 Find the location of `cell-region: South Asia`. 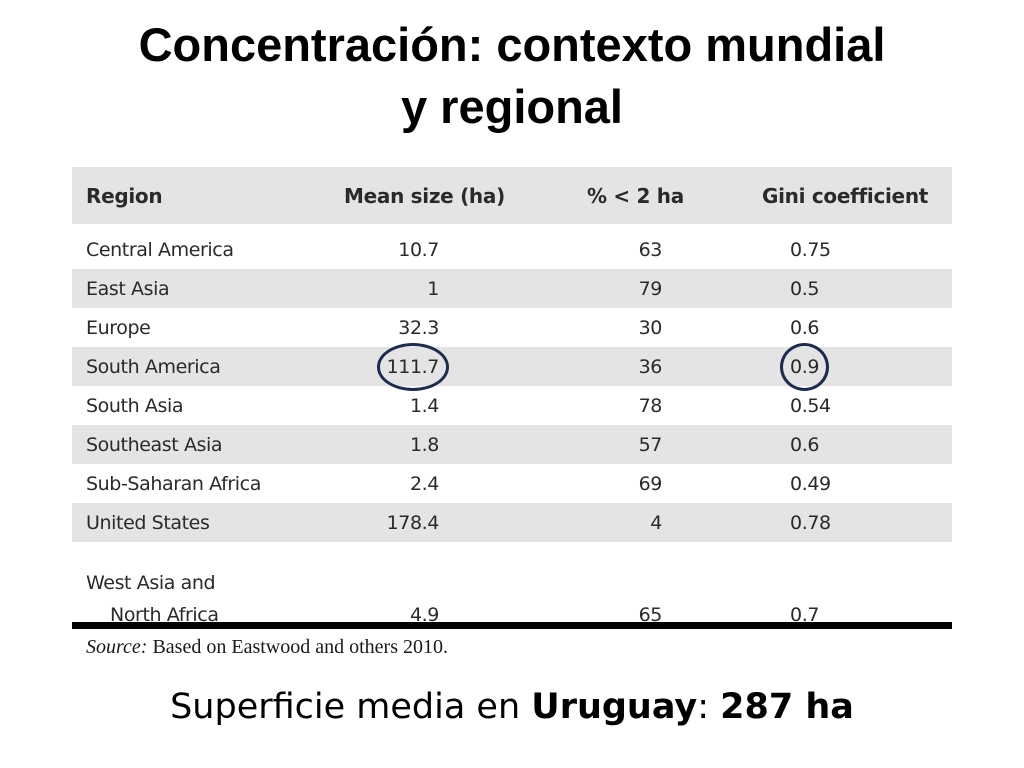

cell-region: South Asia is located at coordinates (135, 405).